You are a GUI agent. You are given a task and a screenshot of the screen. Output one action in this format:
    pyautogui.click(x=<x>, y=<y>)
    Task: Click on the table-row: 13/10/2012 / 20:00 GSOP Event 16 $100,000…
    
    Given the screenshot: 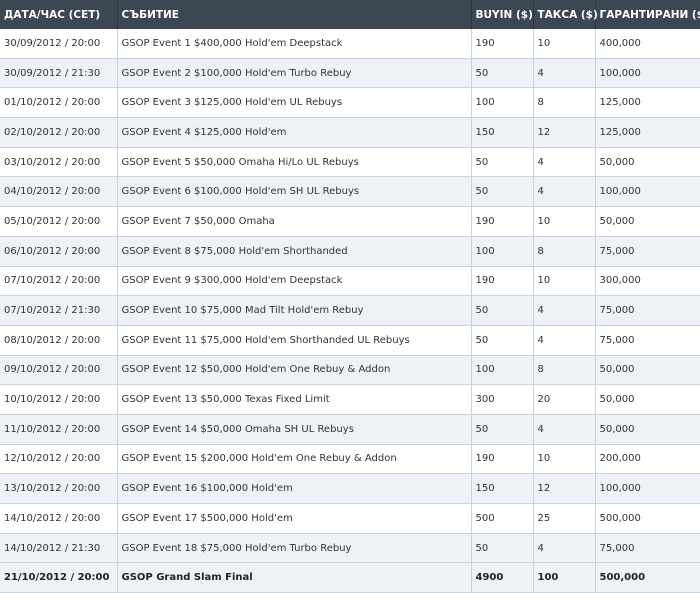 What is the action you would take?
    pyautogui.click(x=350, y=488)
    